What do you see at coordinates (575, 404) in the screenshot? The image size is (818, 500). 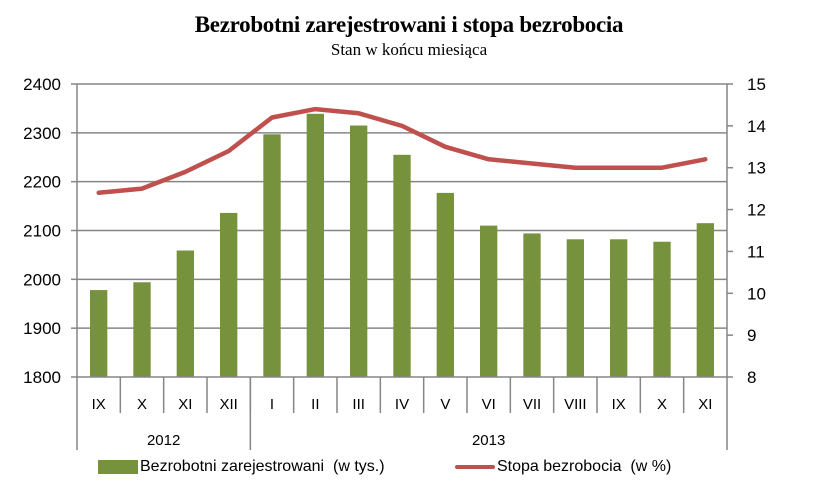 I see `category-label: VIII` at bounding box center [575, 404].